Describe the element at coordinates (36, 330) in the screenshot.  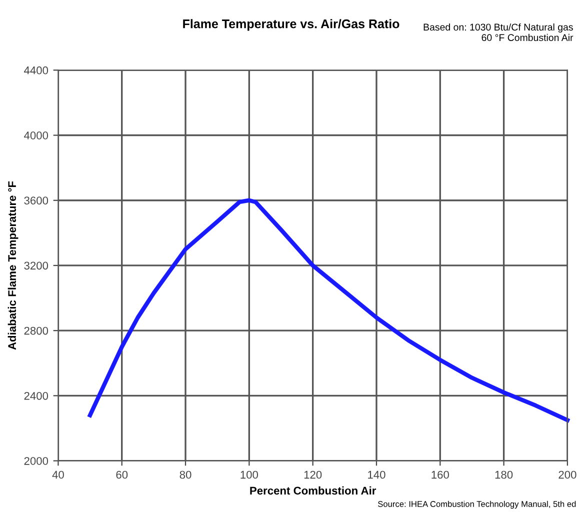
I see `y-tick-label: 2800` at that location.